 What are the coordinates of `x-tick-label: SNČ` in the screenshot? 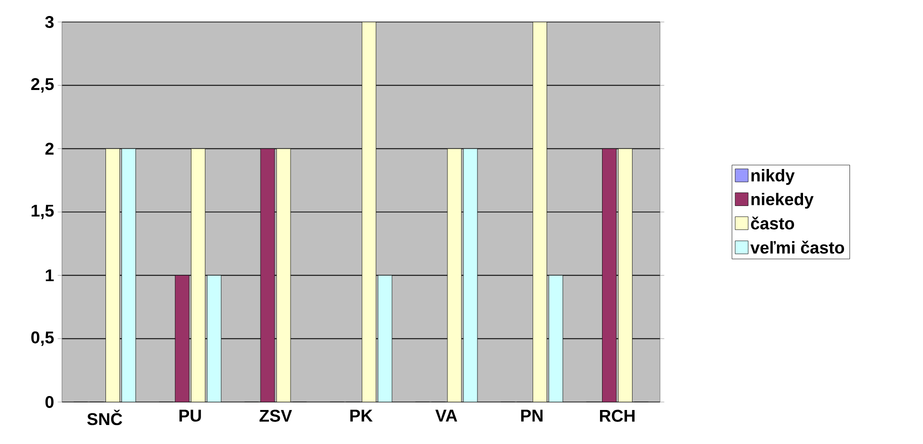 It's located at (104, 418).